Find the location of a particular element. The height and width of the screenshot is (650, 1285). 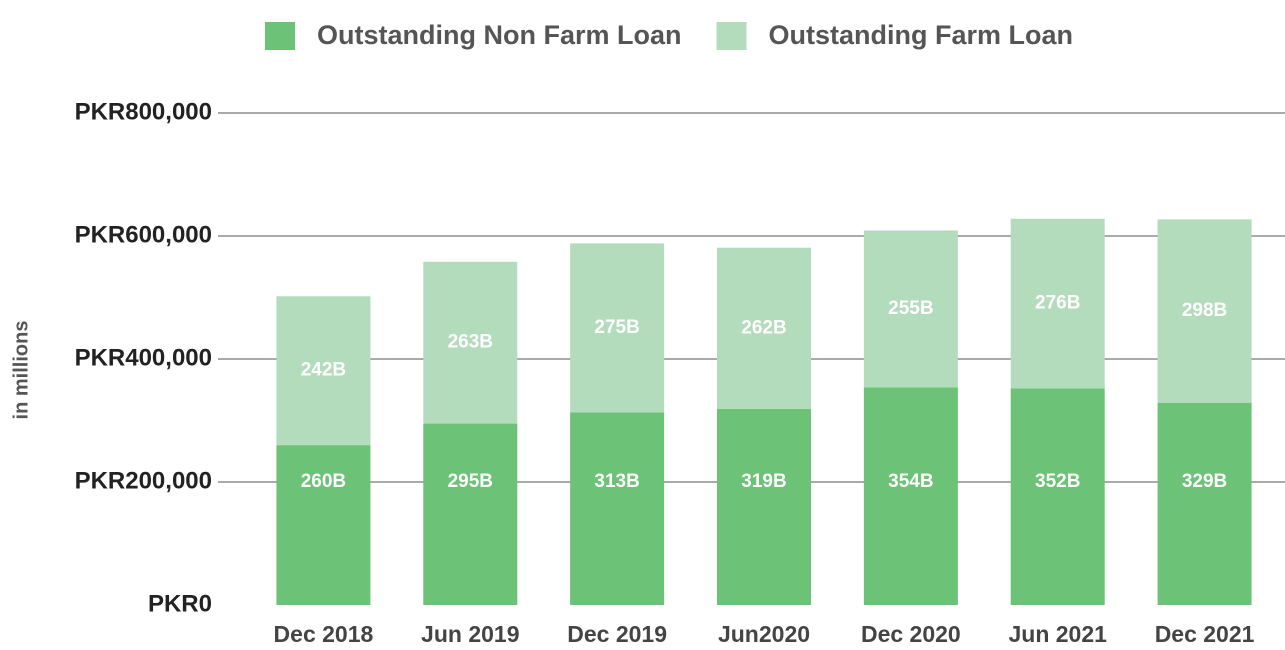

data-label: 298B is located at coordinates (1204, 310).